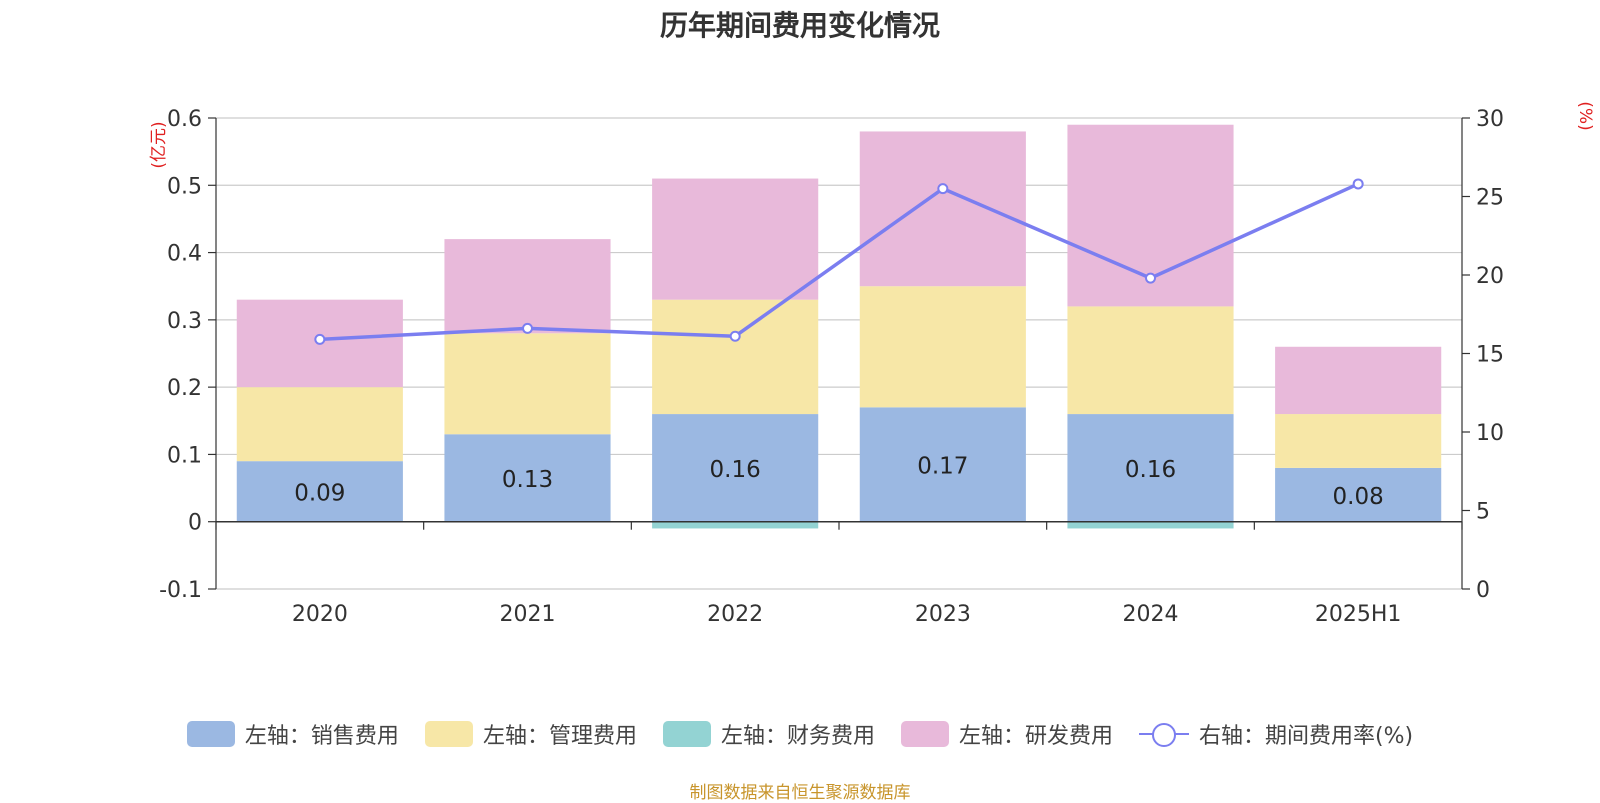  Describe the element at coordinates (184, 321) in the screenshot. I see `left-tick-label: 0.3` at that location.